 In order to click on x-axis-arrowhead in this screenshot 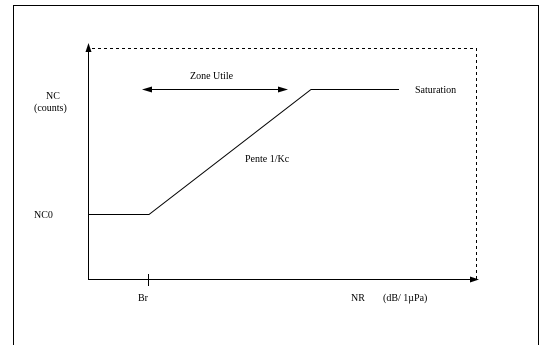, I will do `click(474, 279)`.